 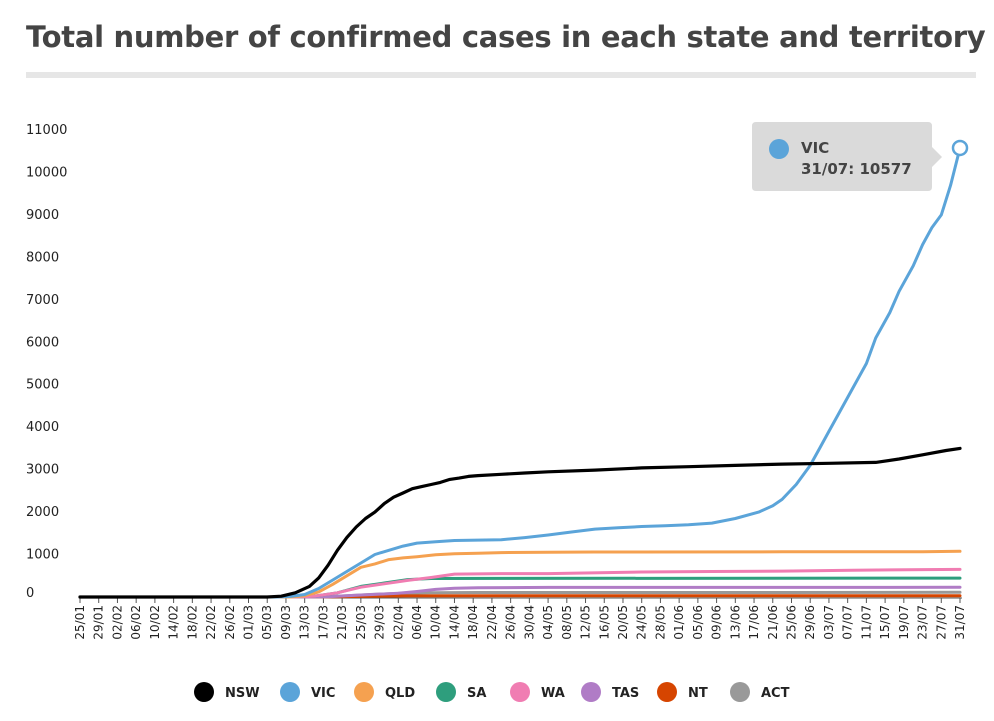 I want to click on series-line-qld, so click(x=520, y=574).